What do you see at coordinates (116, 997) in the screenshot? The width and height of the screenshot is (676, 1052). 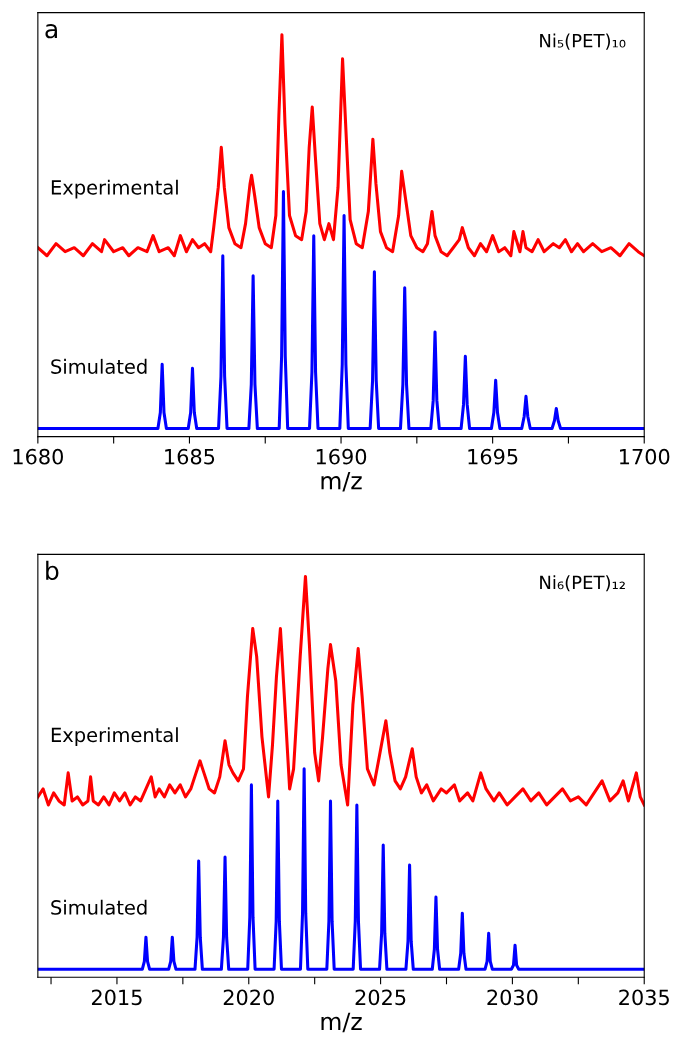 I see `x-tick-label: 2015` at bounding box center [116, 997].